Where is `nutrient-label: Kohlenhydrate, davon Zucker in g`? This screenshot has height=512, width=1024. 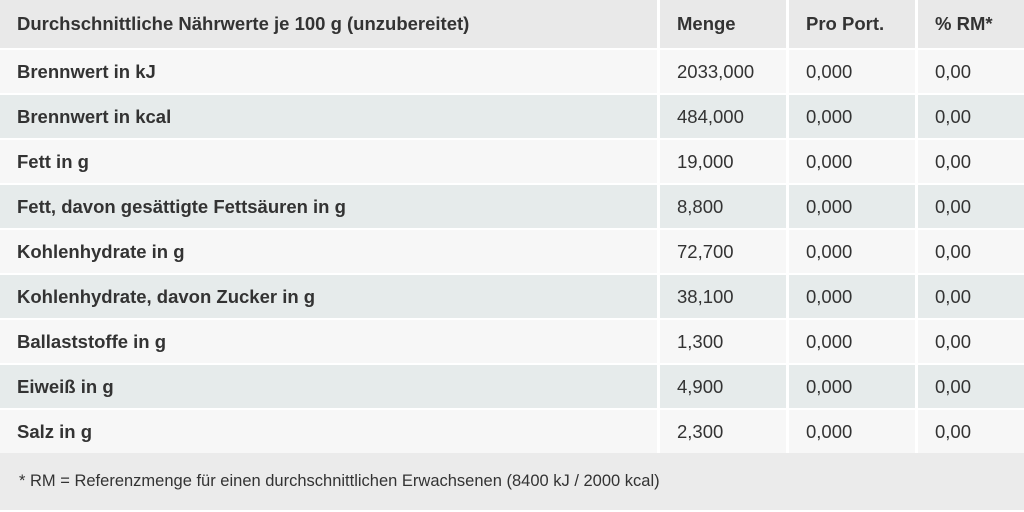 nutrient-label: Kohlenhydrate, davon Zucker in g is located at coordinates (328, 296).